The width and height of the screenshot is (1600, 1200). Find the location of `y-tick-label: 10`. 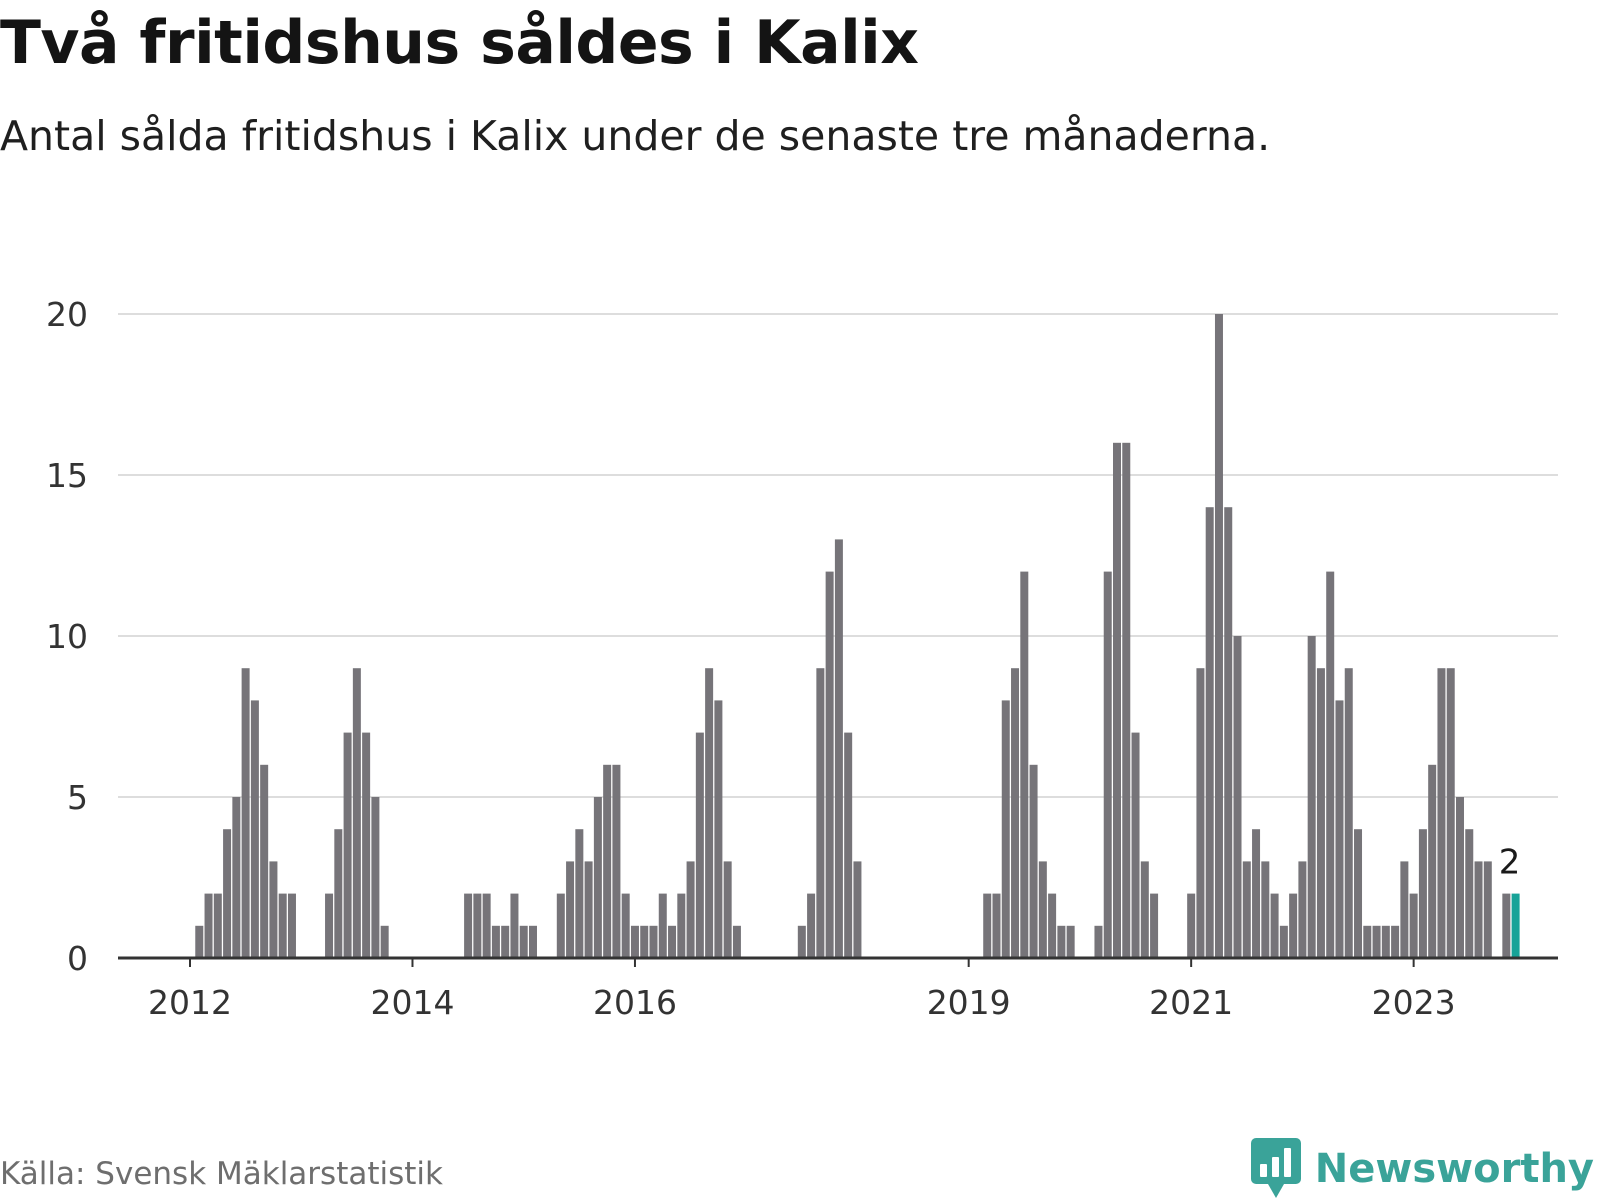

y-tick-label: 10 is located at coordinates (67, 636).